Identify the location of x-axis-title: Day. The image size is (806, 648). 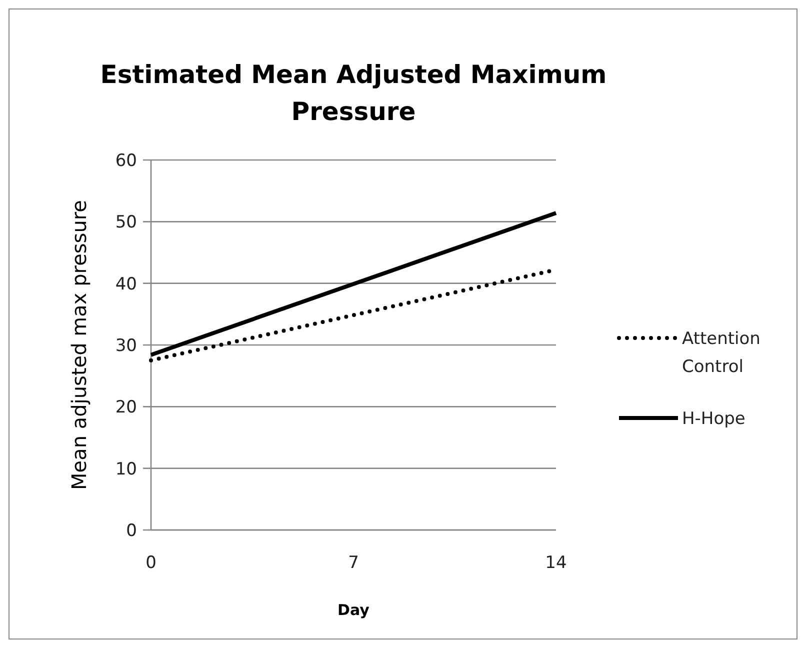
(354, 610).